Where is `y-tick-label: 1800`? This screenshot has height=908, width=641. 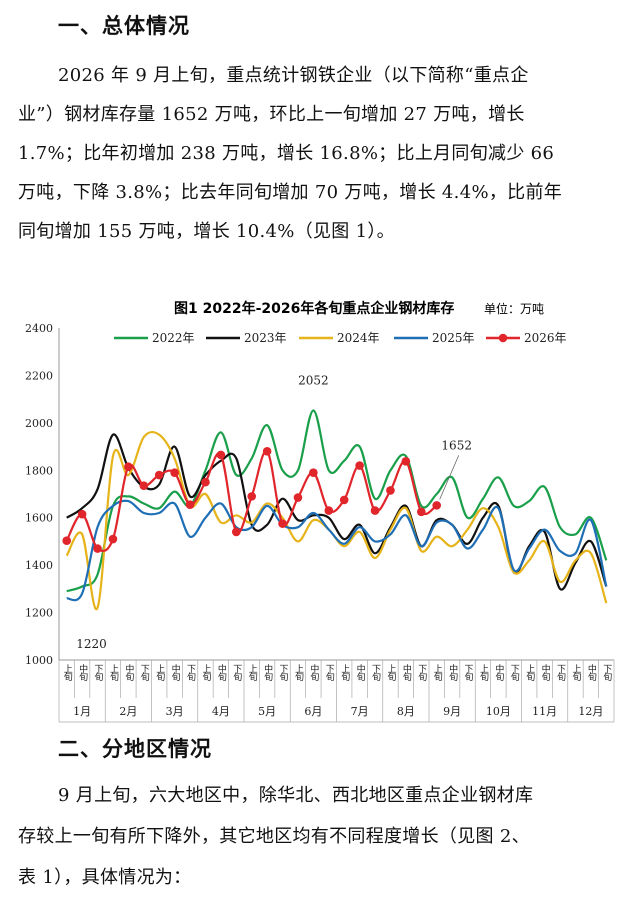
y-tick-label: 1800 is located at coordinates (39, 470).